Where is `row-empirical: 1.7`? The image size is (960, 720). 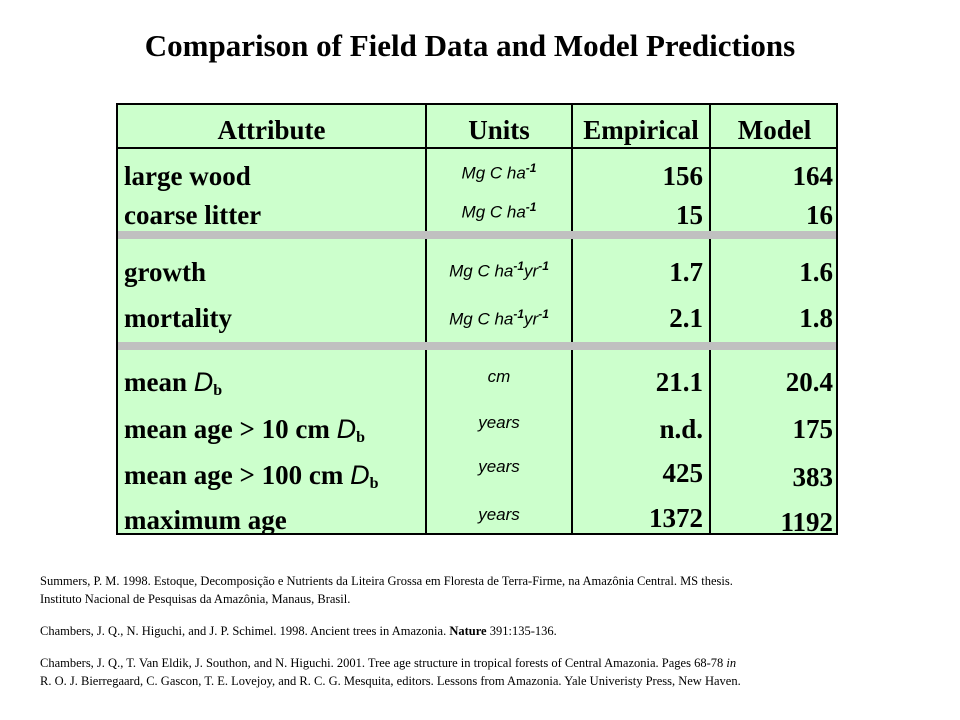
row-empirical: 1.7 is located at coordinates (686, 272).